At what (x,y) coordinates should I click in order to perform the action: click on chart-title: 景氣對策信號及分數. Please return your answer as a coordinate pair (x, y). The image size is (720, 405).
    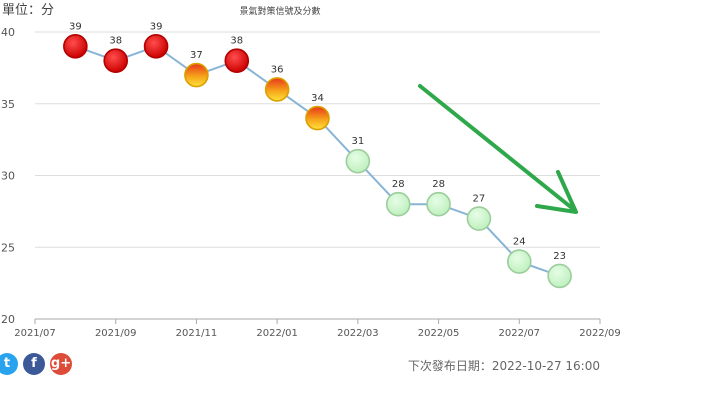
    Looking at the image, I should click on (279, 11).